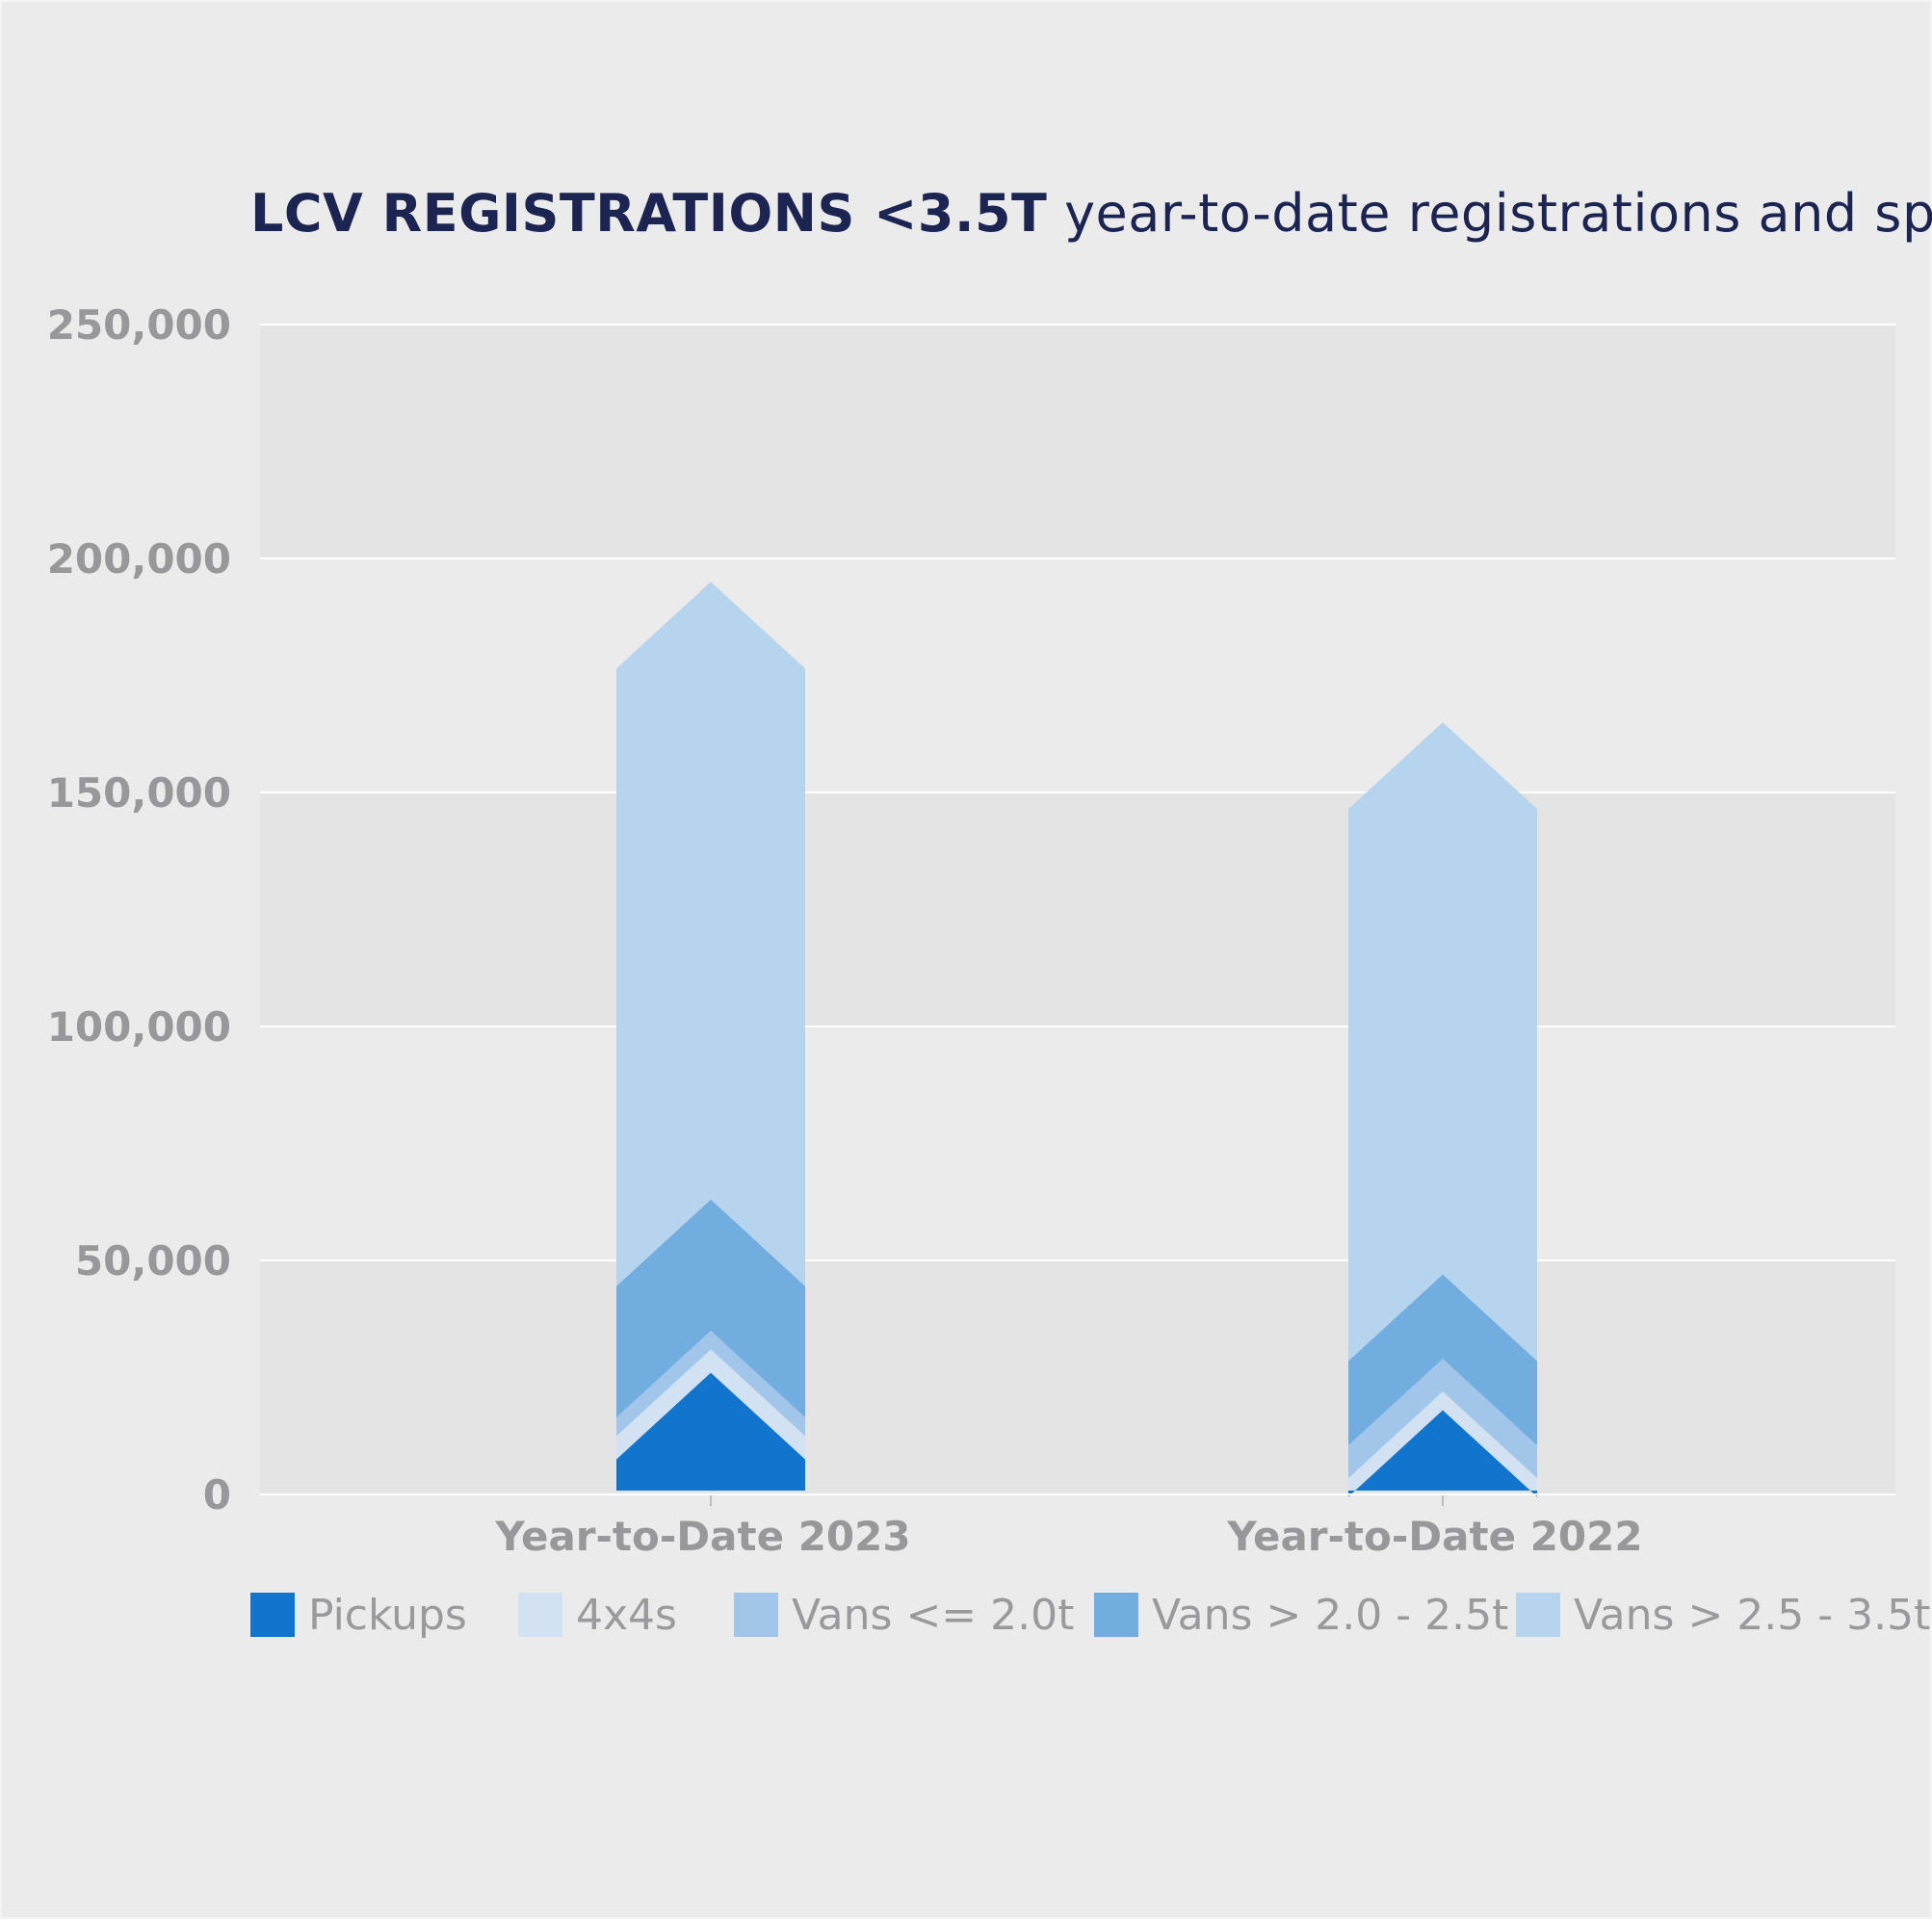 This screenshot has width=1932, height=1921. Describe the element at coordinates (1752, 1615) in the screenshot. I see `legend-label: Vans > 2.5 - 3.5t` at that location.